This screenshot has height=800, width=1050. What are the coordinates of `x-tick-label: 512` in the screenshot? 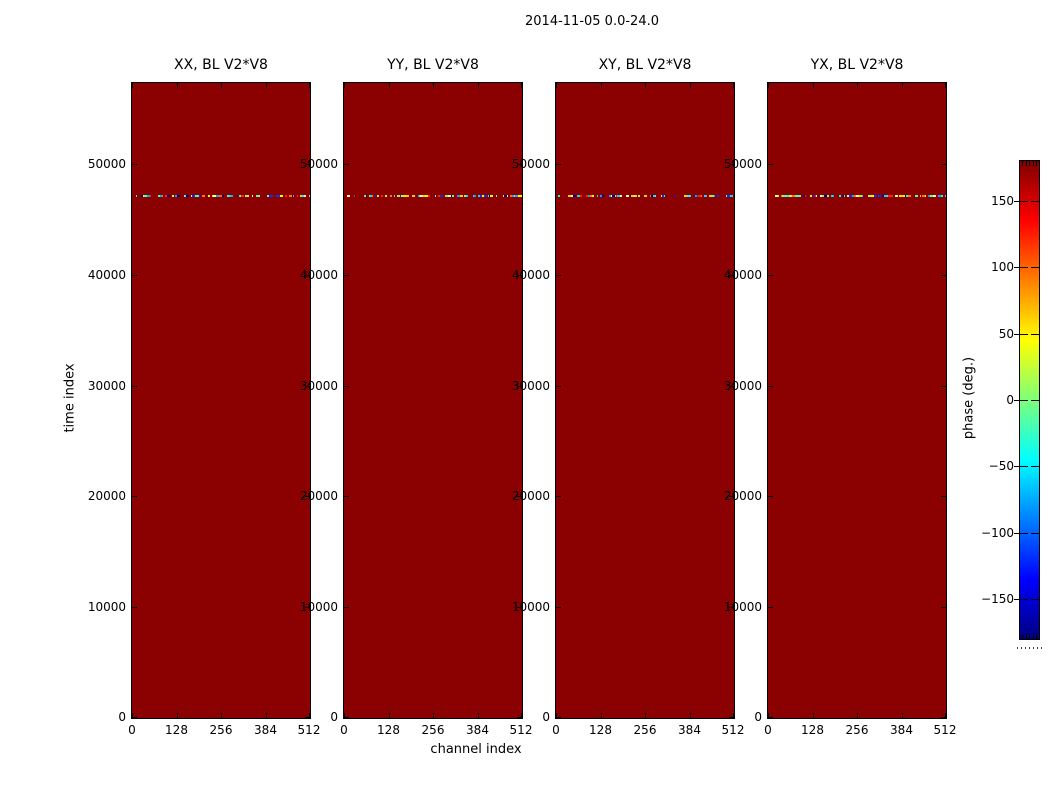 It's located at (945, 730).